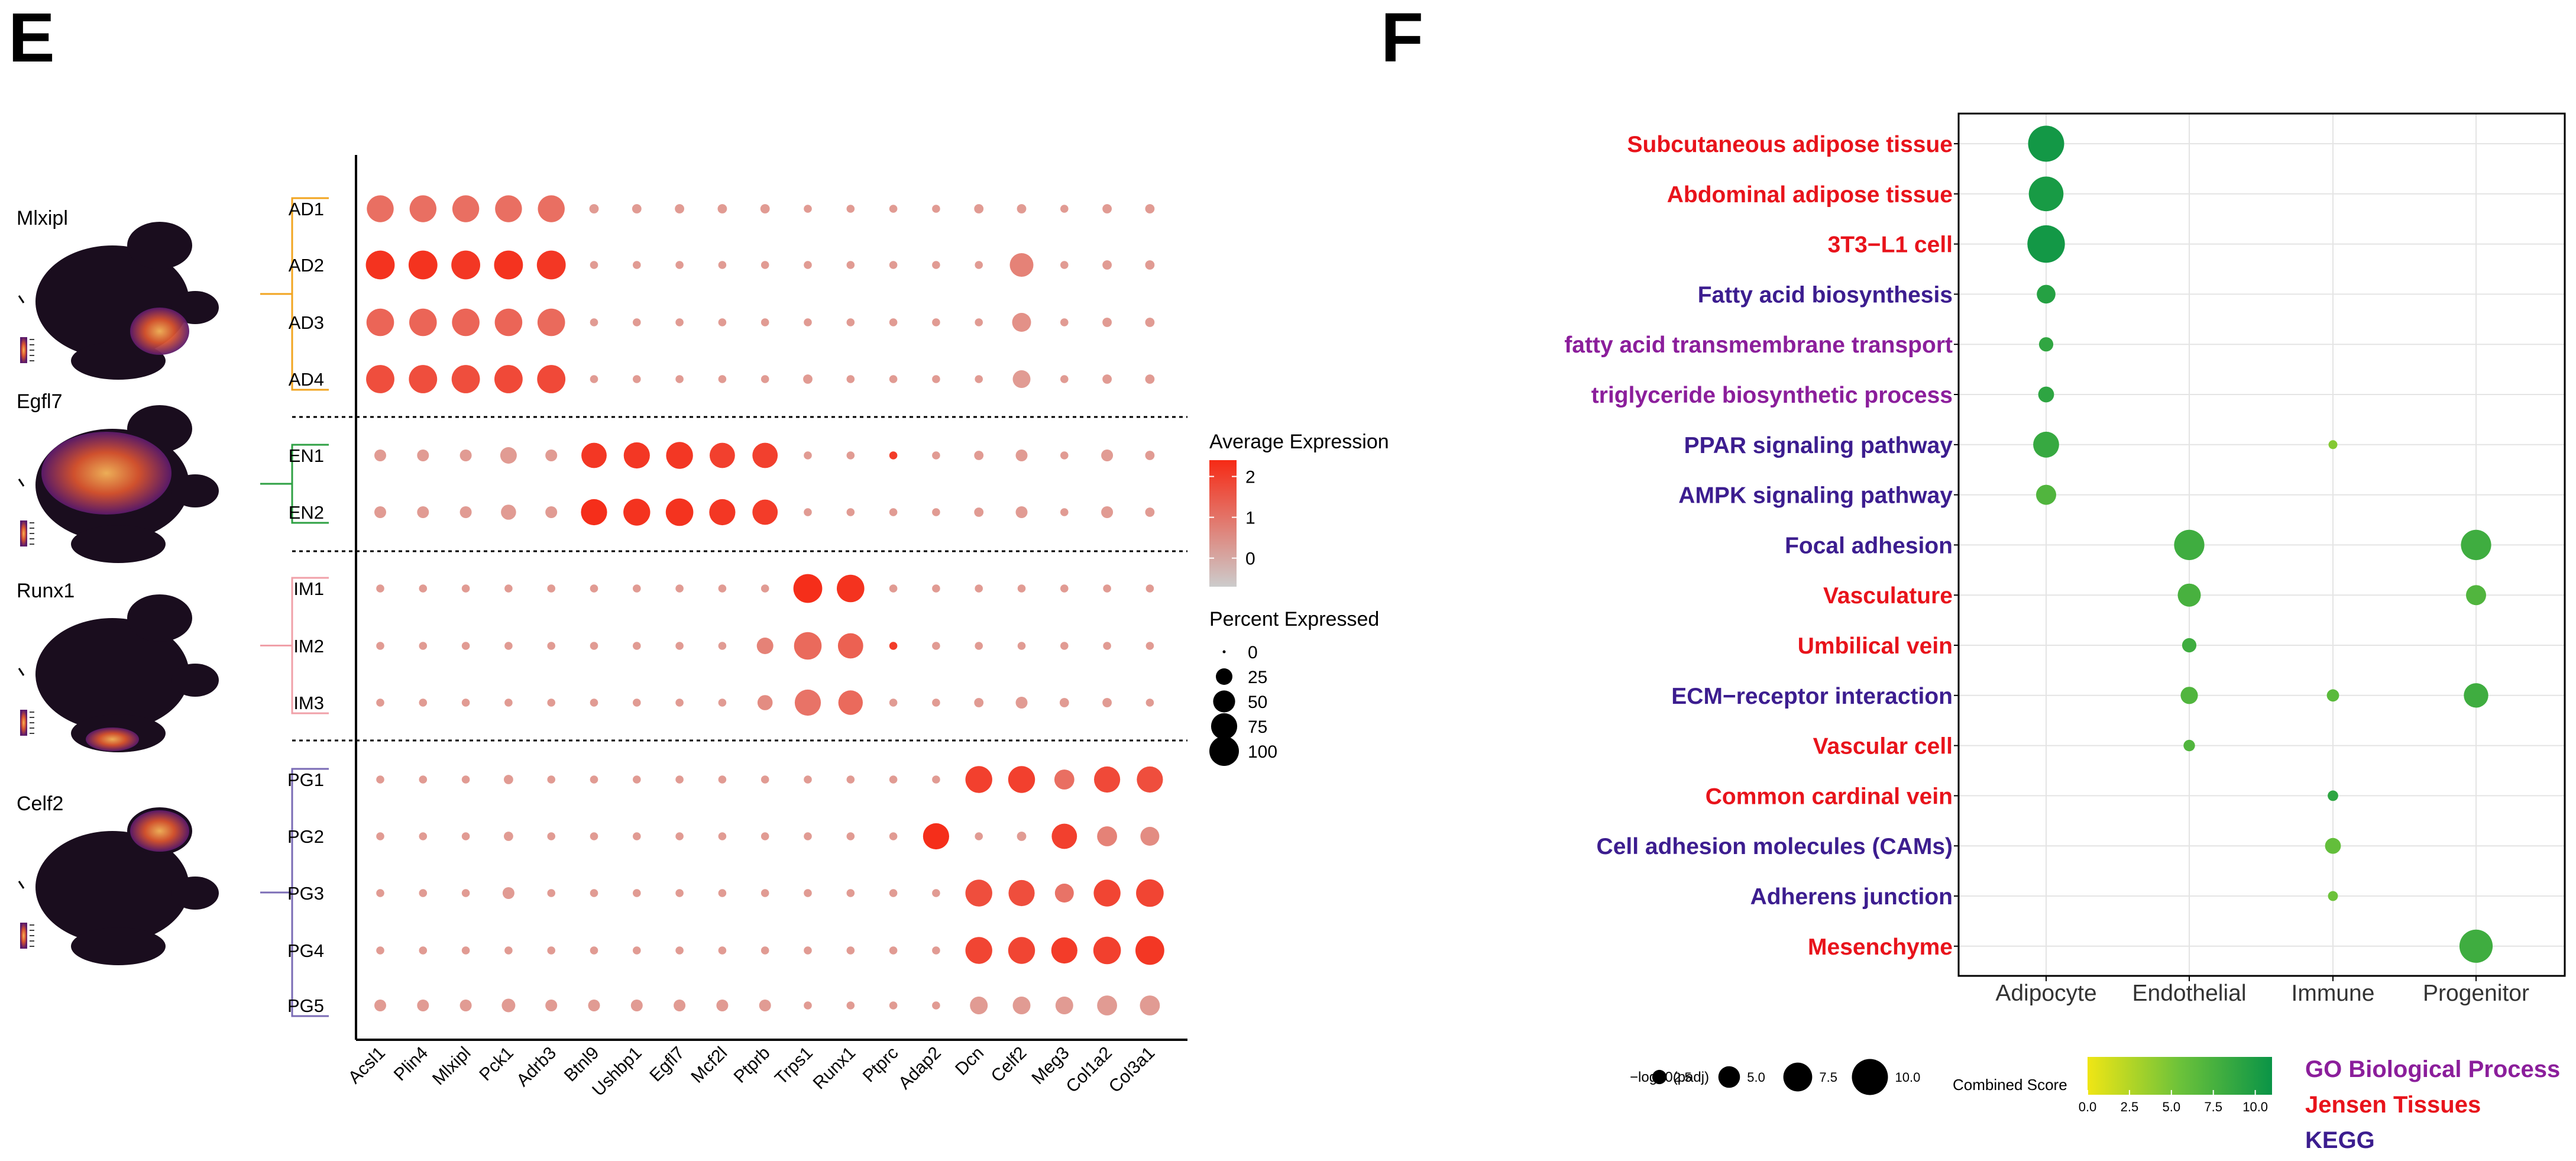 This screenshot has width=2576, height=1161. Describe the element at coordinates (1891, 245) in the screenshot. I see `term-label: 3T3−L1 cell` at that location.